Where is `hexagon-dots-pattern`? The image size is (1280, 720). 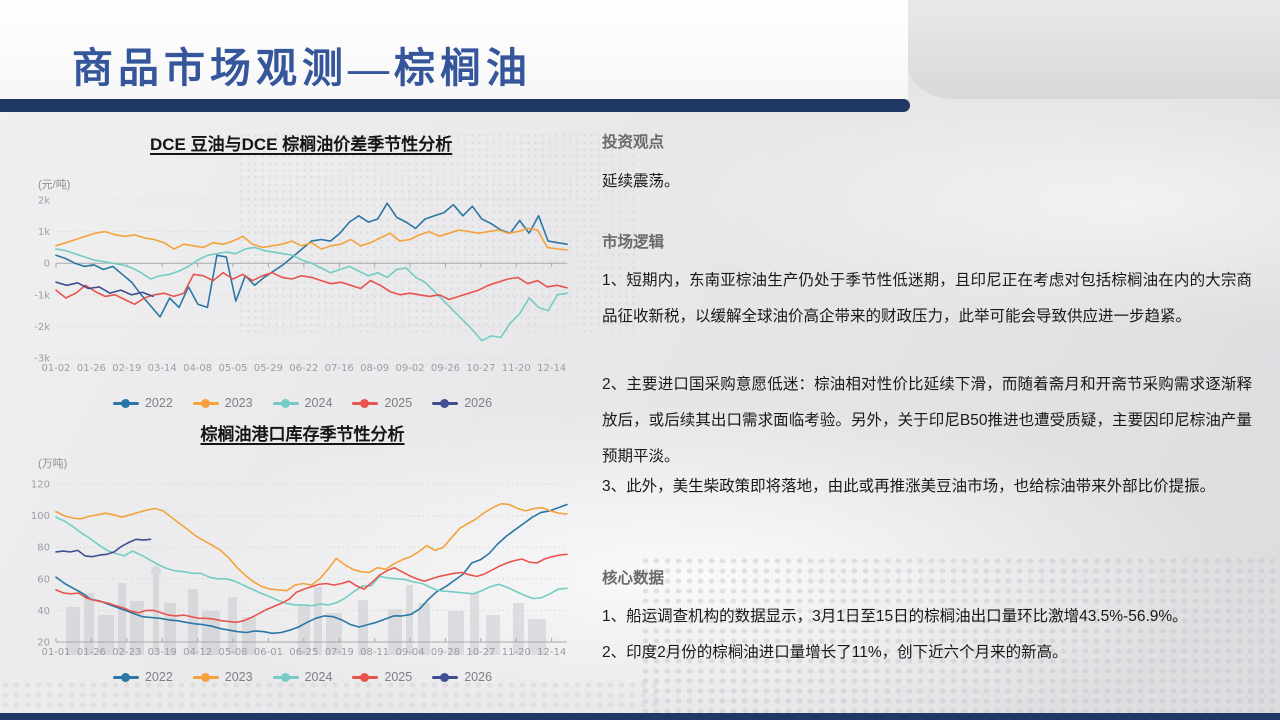 hexagon-dots-pattern is located at coordinates (330, 697).